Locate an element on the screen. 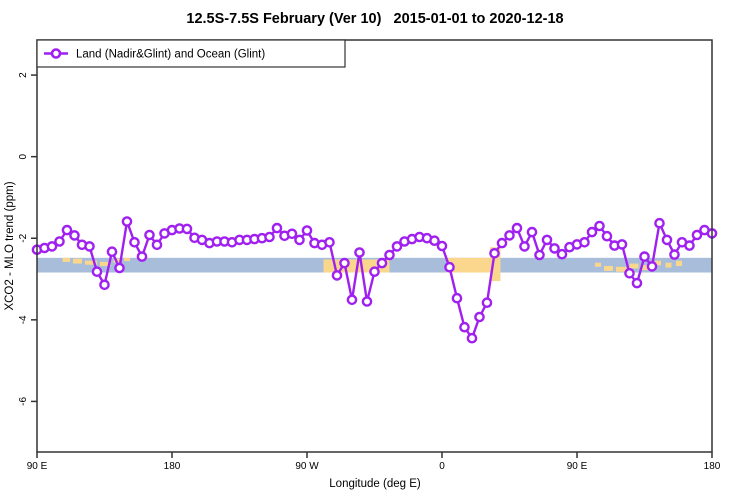 The image size is (750, 500). legend: Land (Nadir&Glint) and Ocean (Glint) is located at coordinates (191, 53).